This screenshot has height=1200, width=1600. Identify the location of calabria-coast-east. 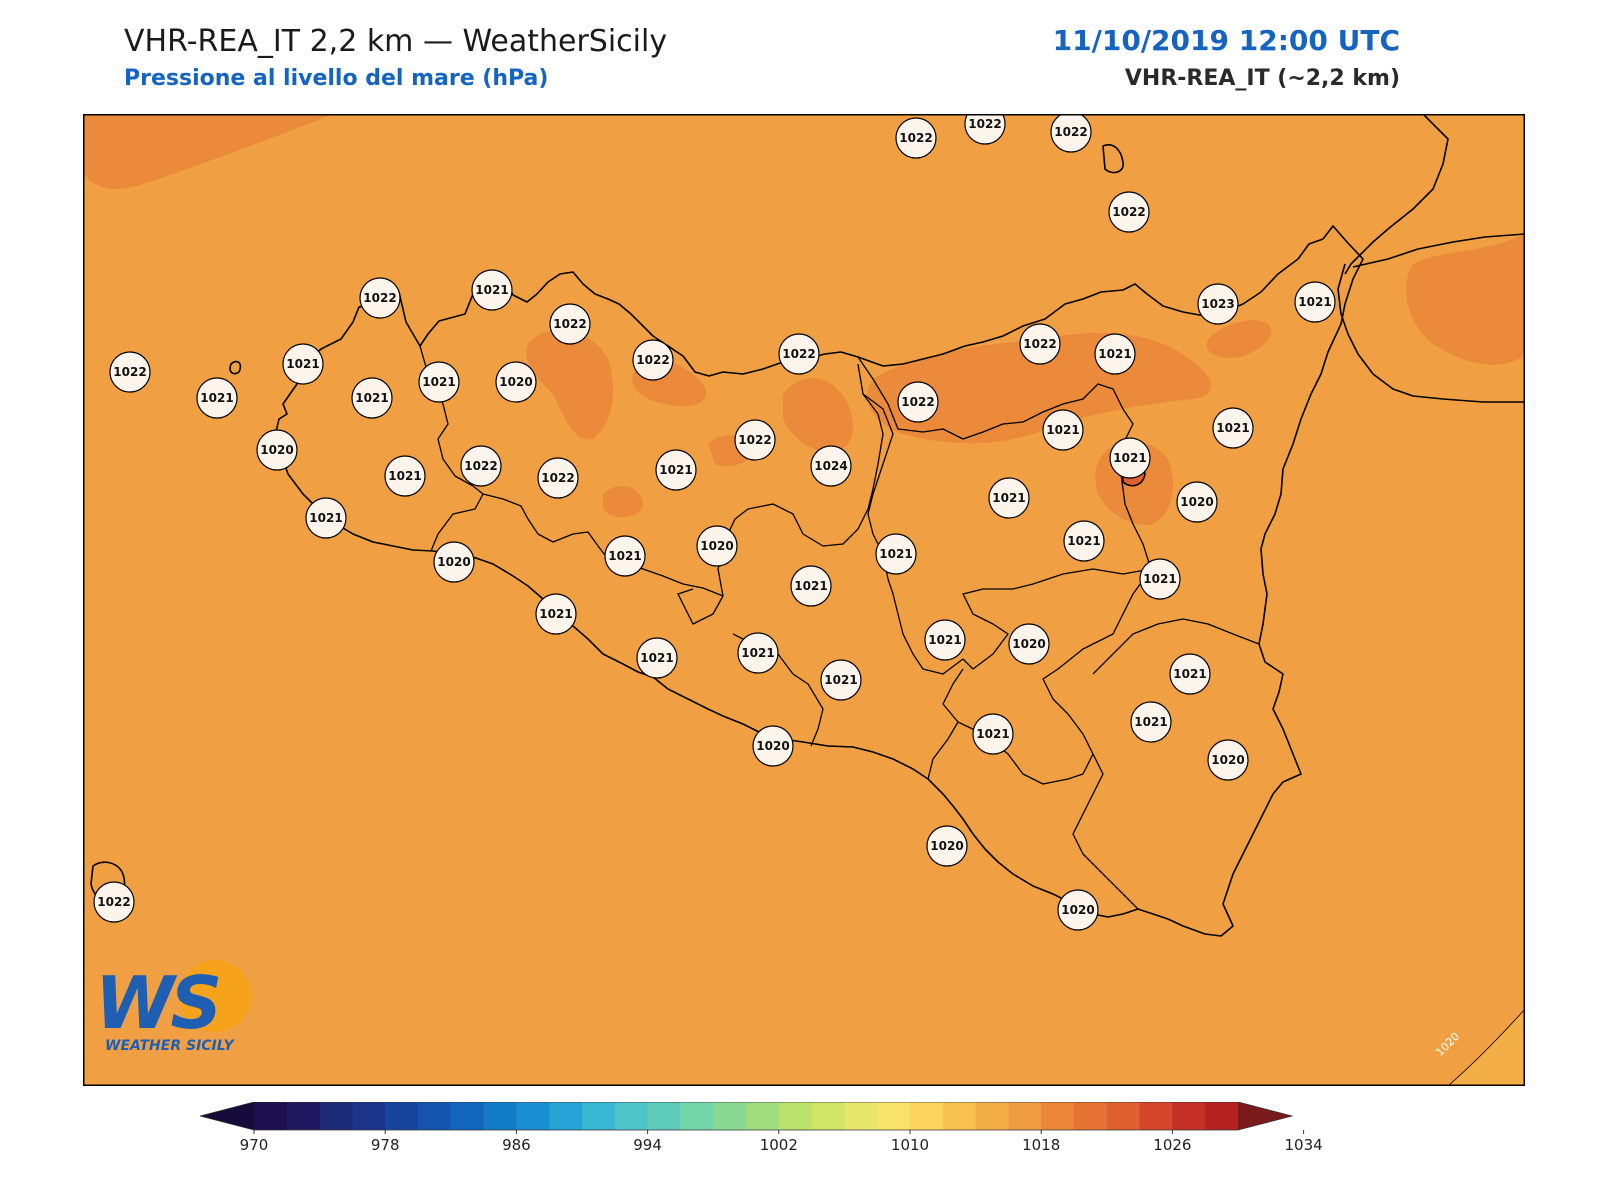
(1431, 333).